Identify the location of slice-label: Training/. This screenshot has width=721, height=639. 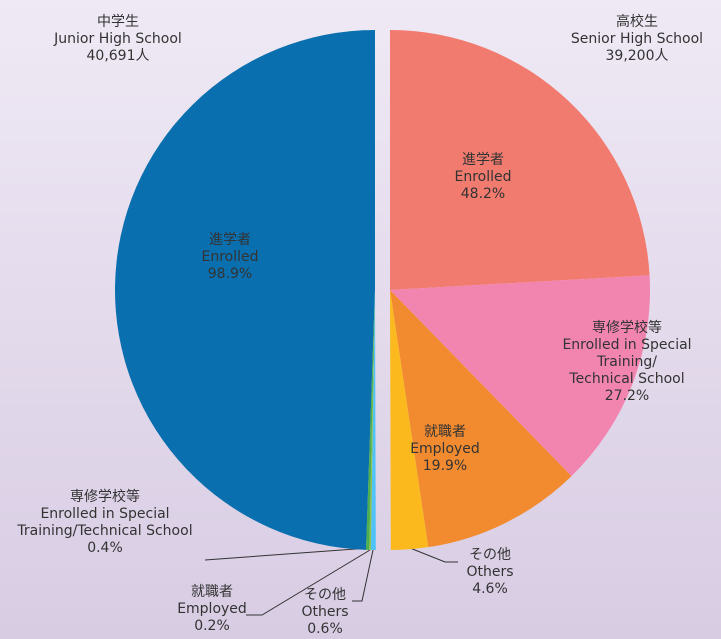
(626, 362).